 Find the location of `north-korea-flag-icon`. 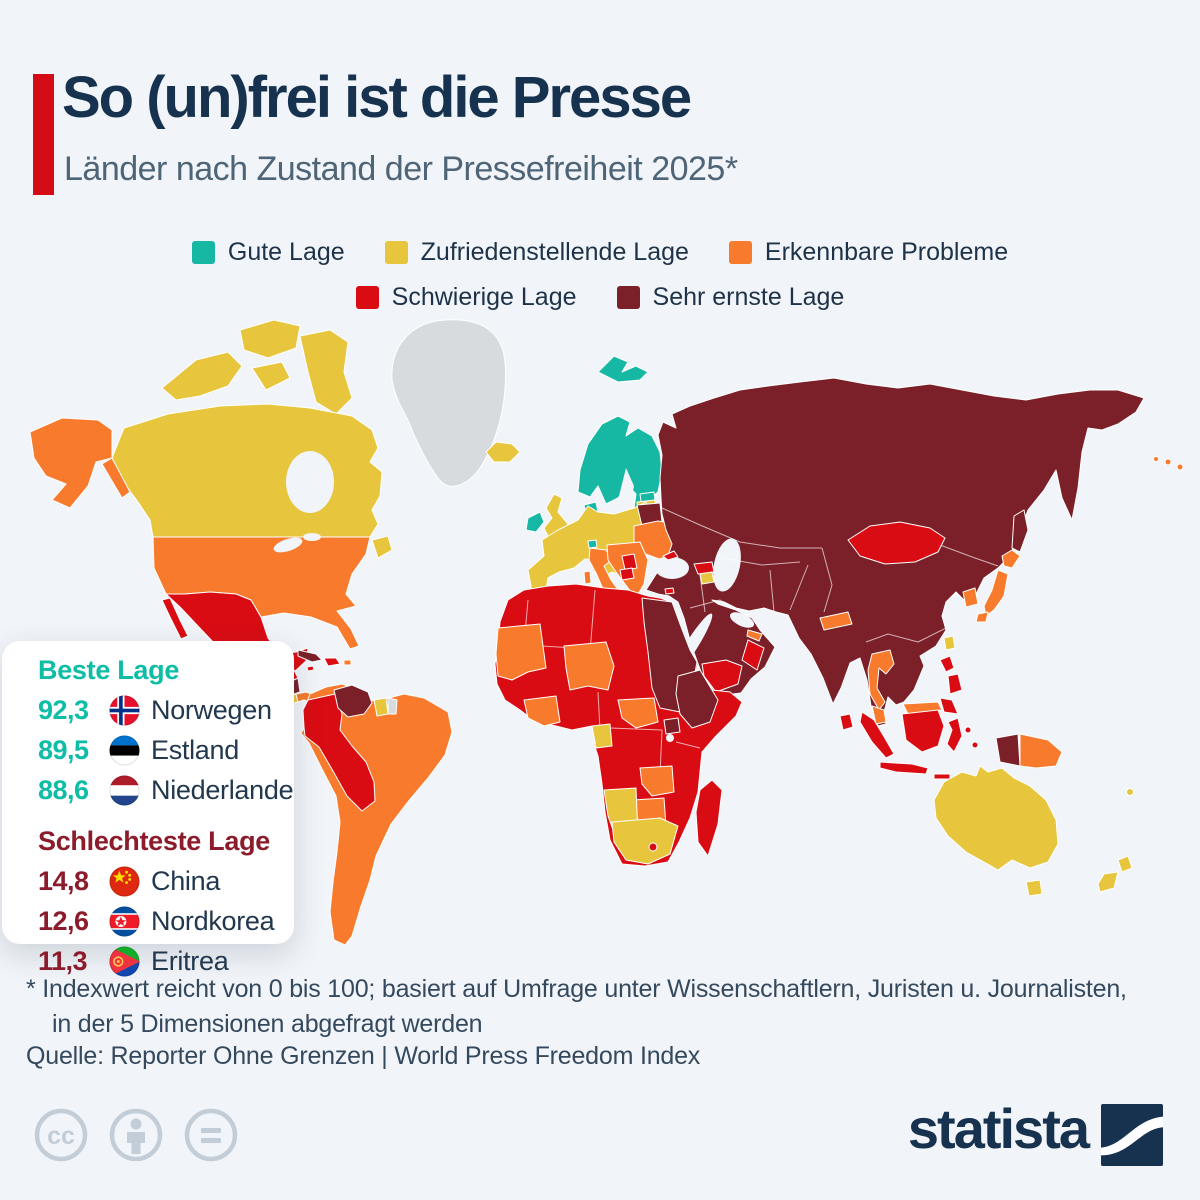

north-korea-flag-icon is located at coordinates (124, 921).